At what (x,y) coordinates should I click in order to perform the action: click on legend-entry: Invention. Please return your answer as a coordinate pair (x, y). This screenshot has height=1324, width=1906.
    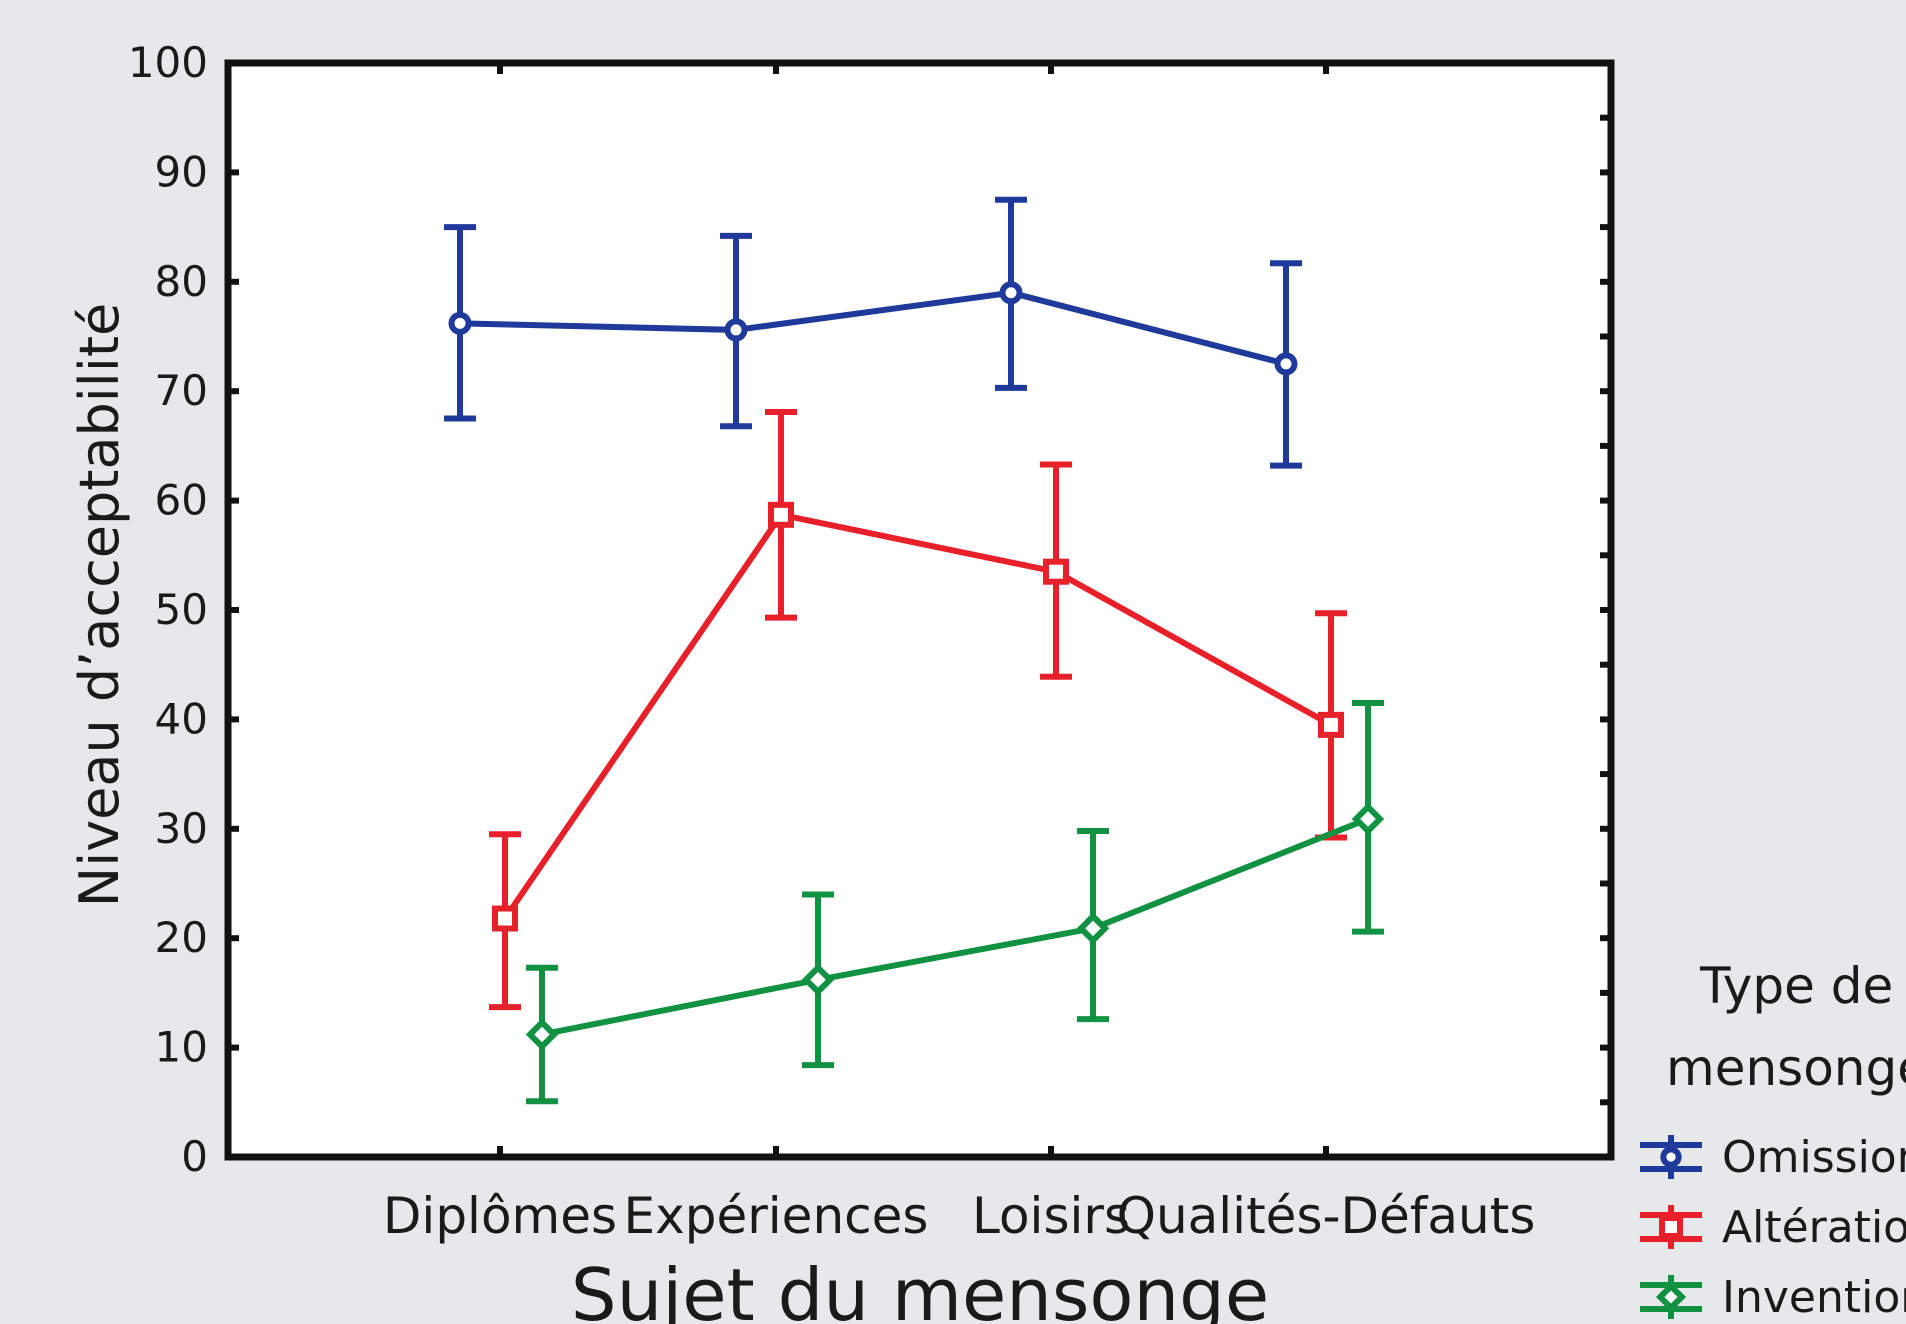
    Looking at the image, I should click on (1773, 1297).